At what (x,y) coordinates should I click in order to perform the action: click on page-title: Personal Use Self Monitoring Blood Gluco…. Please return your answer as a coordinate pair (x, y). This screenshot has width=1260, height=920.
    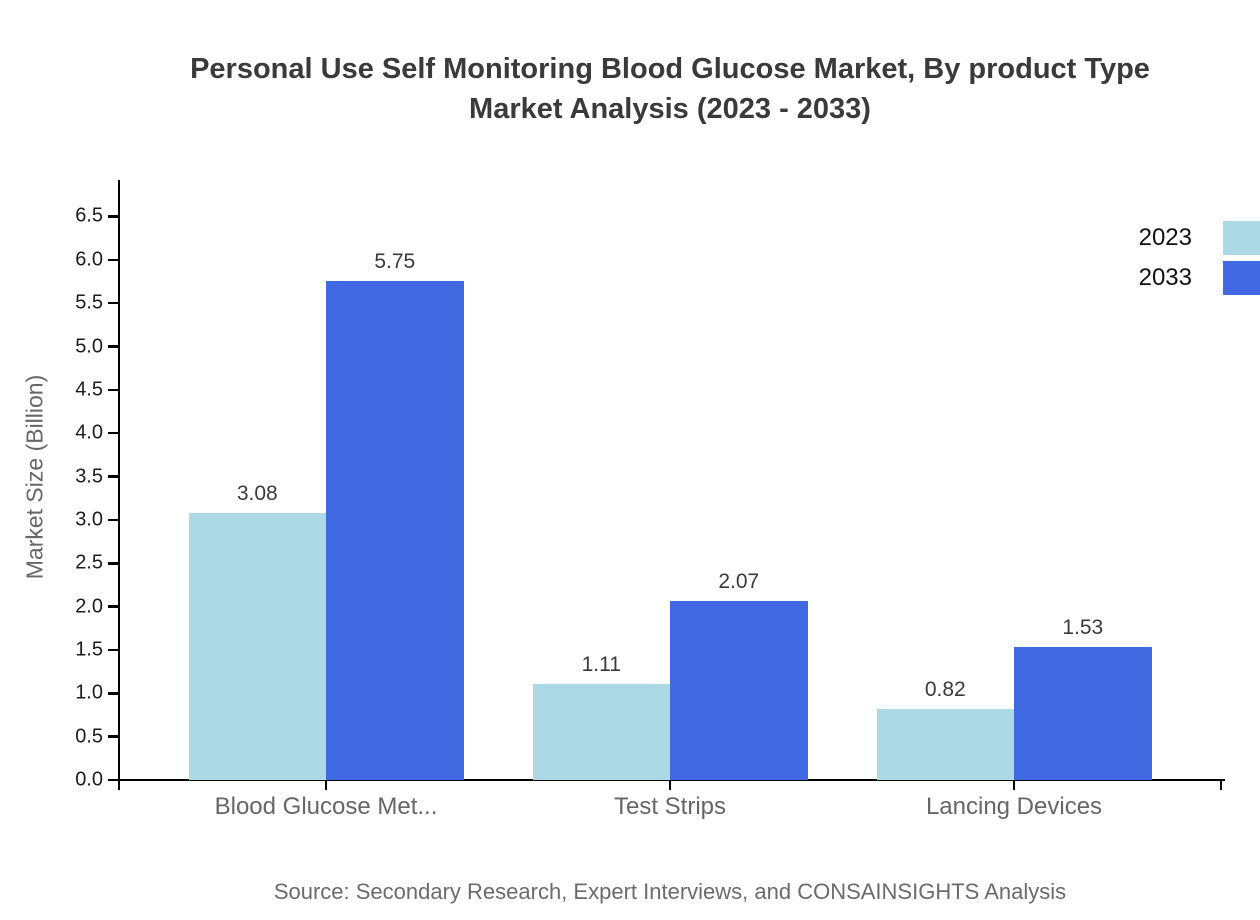
    Looking at the image, I should click on (670, 89).